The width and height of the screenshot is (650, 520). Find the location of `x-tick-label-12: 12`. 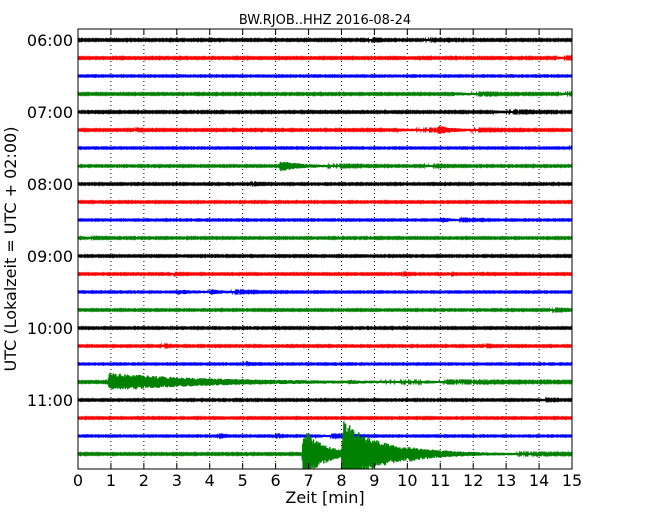

x-tick-label-12: 12 is located at coordinates (473, 480).